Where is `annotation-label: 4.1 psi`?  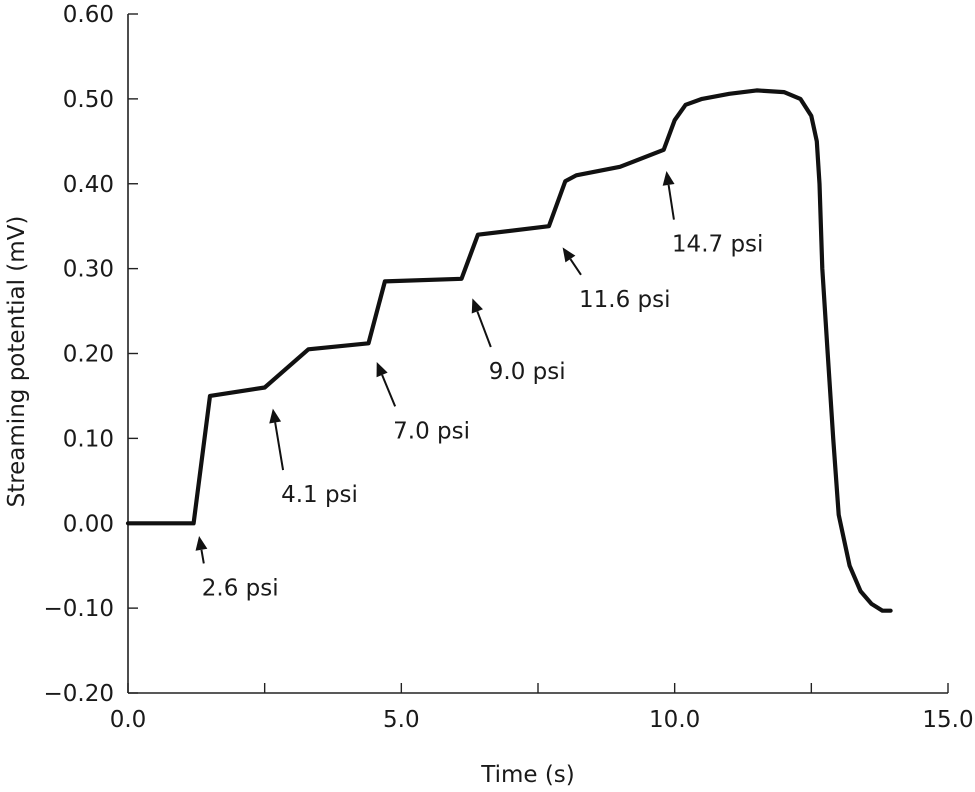 annotation-label: 4.1 psi is located at coordinates (319, 495).